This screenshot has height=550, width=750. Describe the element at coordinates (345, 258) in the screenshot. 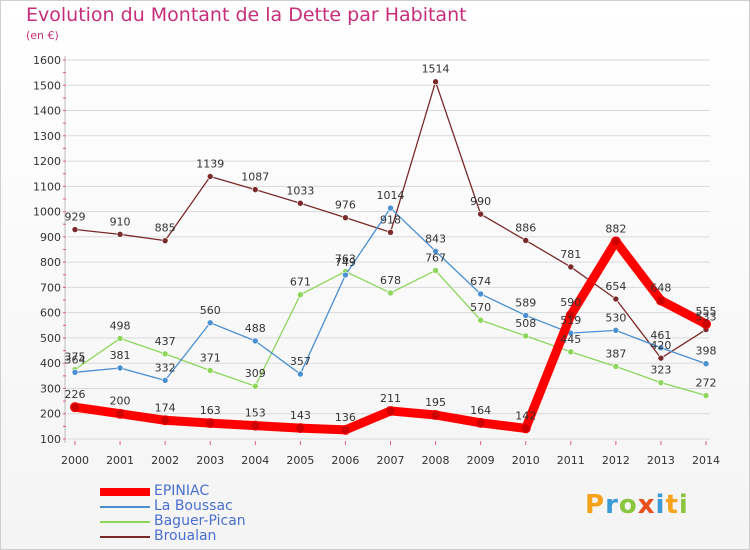

I see `data-label: 763` at that location.